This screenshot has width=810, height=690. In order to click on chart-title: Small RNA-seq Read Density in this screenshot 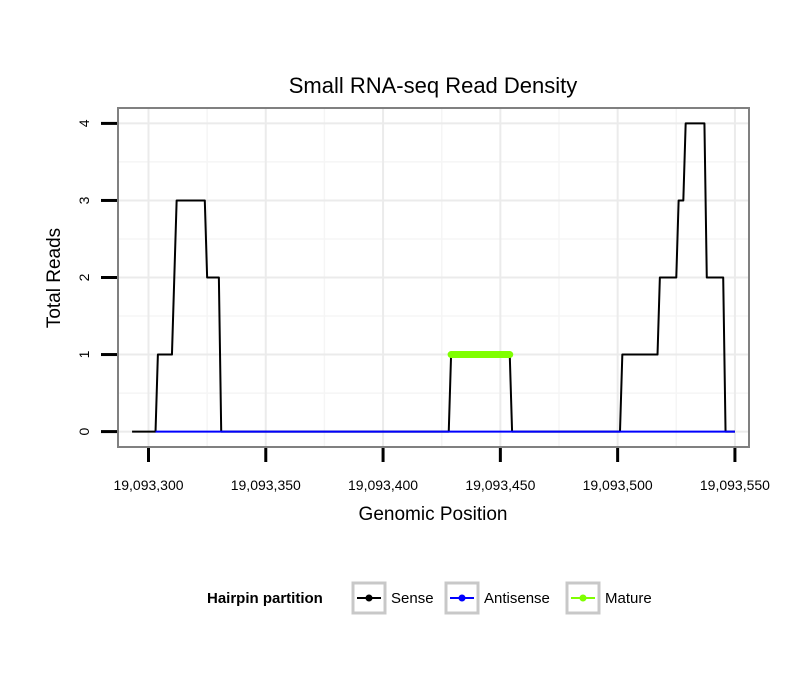, I will do `click(433, 85)`.